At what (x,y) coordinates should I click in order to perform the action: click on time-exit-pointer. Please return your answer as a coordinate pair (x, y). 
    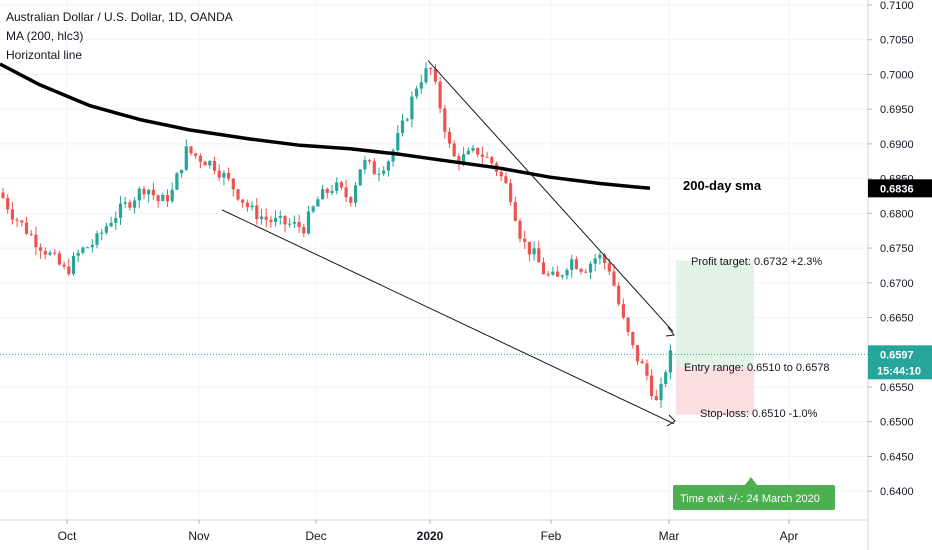
    Looking at the image, I should click on (751, 481).